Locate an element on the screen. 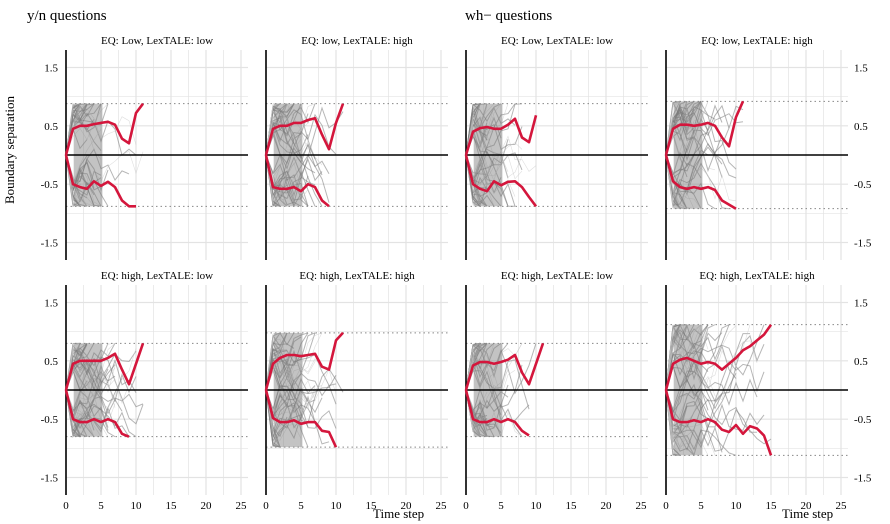  group-title-yn: y/n questions is located at coordinates (67, 16).